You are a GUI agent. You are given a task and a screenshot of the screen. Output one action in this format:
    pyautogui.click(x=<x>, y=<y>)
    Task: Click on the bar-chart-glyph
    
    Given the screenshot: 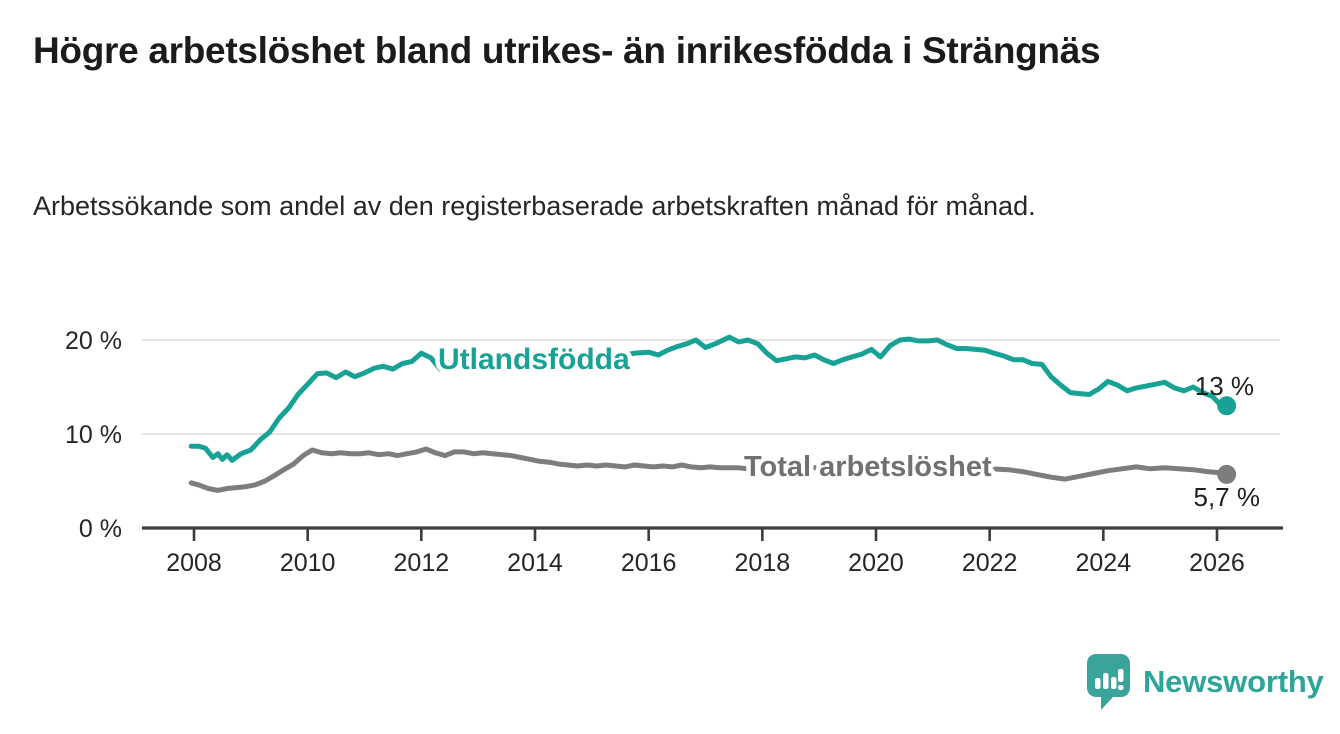 What is the action you would take?
    pyautogui.click(x=1109, y=679)
    